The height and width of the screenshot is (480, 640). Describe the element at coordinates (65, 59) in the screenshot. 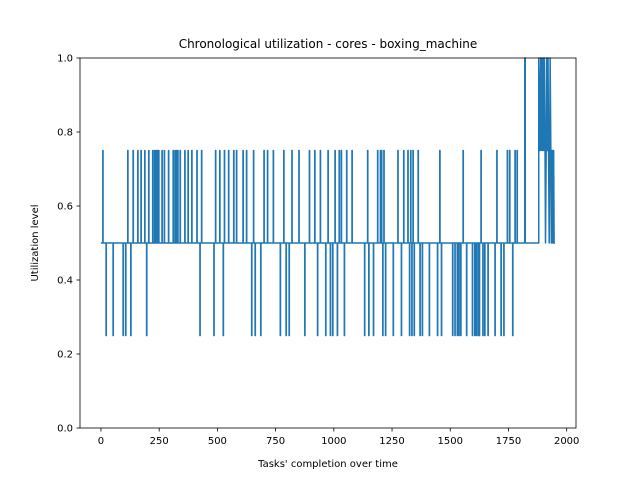

I see `y-tick-label: 1.0` at that location.